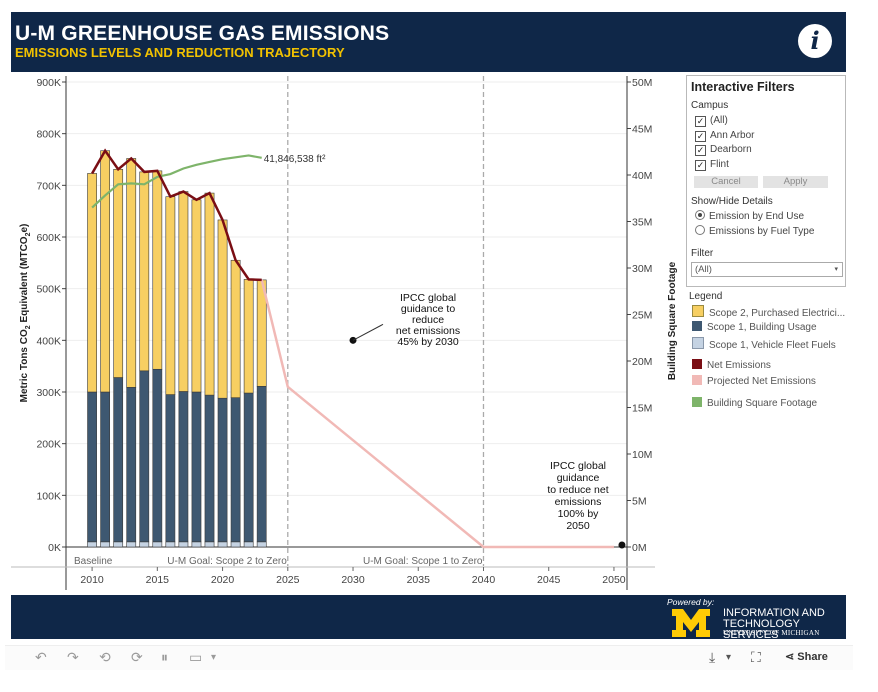 The image size is (878, 692). What do you see at coordinates (729, 657) in the screenshot?
I see `download-dropdown-caret-icon: ▾` at bounding box center [729, 657].